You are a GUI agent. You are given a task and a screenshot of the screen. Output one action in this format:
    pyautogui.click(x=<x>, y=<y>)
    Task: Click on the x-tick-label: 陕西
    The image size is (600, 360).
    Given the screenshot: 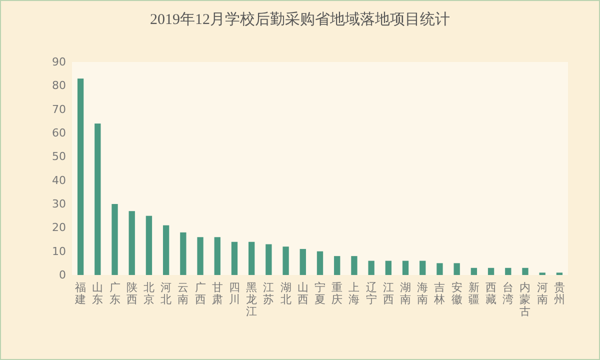 What is the action you would take?
    pyautogui.click(x=132, y=293)
    